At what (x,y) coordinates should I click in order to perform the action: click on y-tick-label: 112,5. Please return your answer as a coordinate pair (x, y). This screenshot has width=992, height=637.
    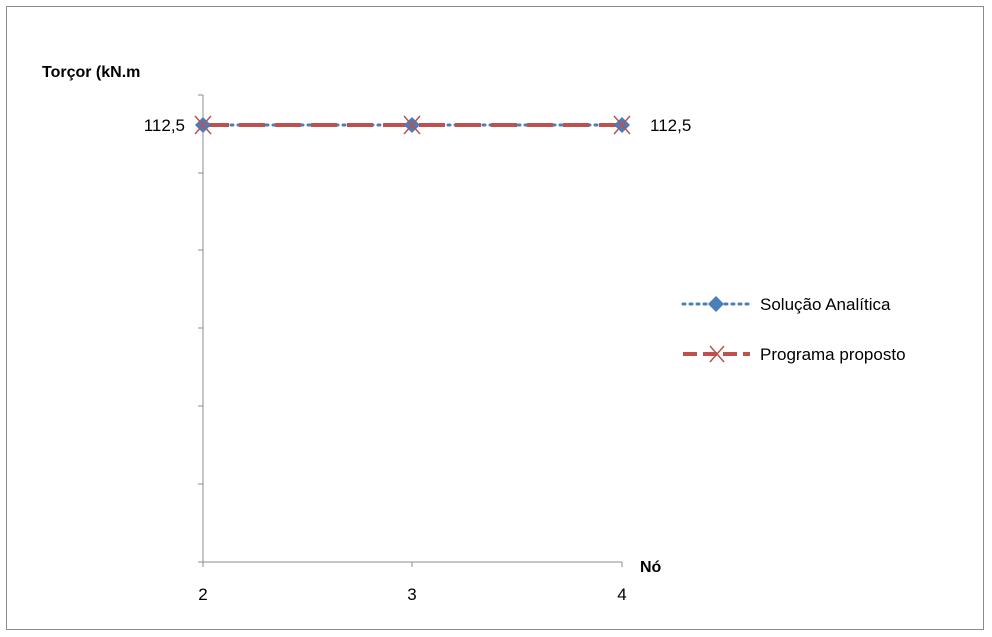
    Looking at the image, I should click on (164, 125).